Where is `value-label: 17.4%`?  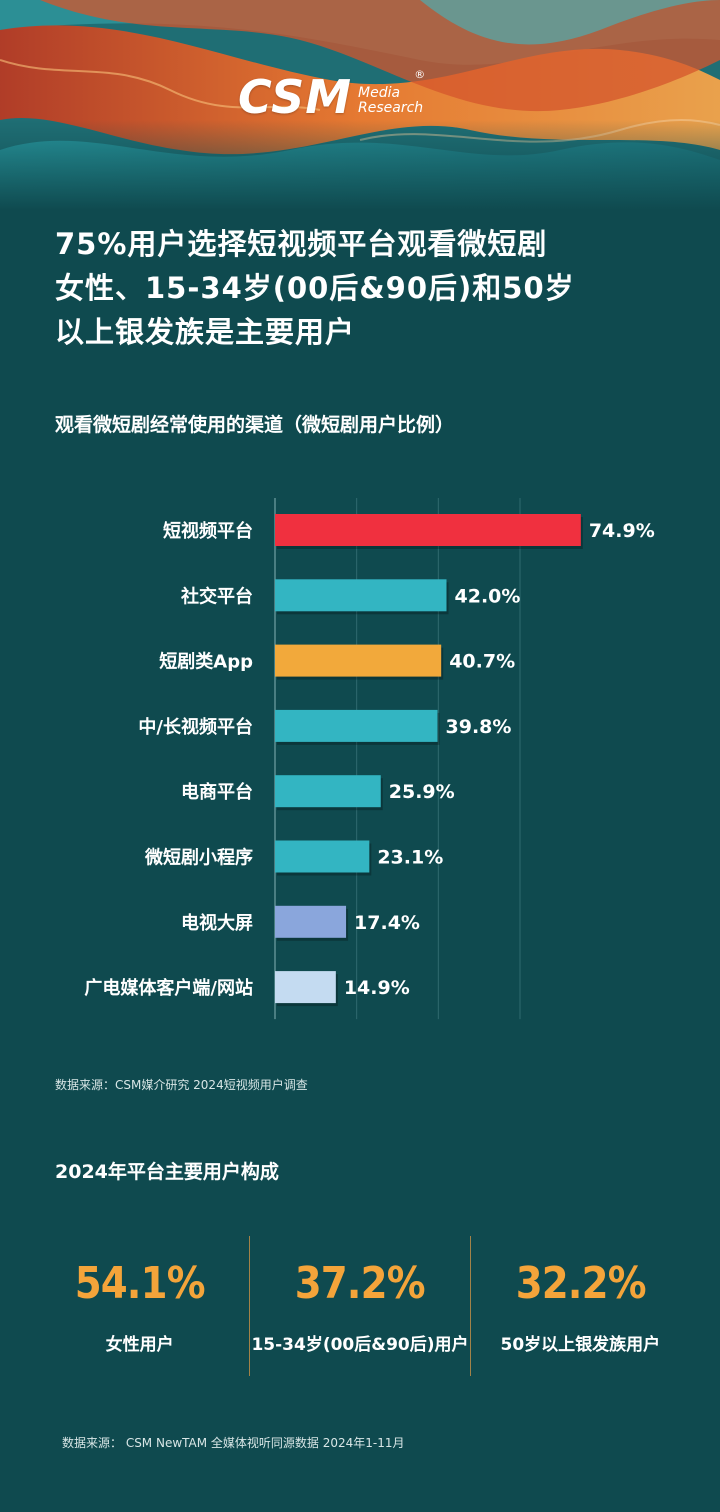 value-label: 17.4% is located at coordinates (387, 923).